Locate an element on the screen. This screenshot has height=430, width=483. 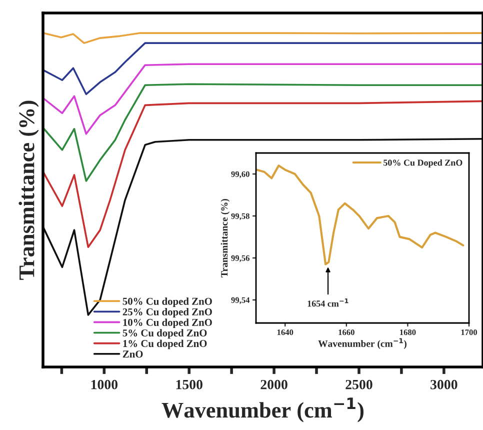
x-tick-label: 2000 is located at coordinates (274, 385).